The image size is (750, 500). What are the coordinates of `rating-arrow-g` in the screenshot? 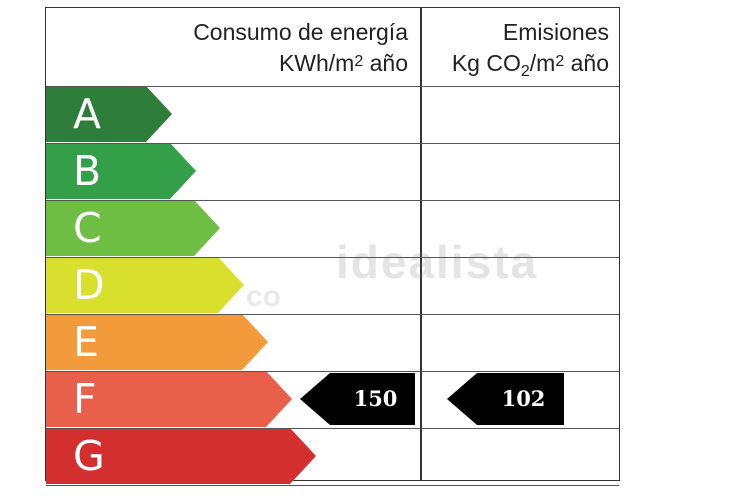 It's located at (181, 456).